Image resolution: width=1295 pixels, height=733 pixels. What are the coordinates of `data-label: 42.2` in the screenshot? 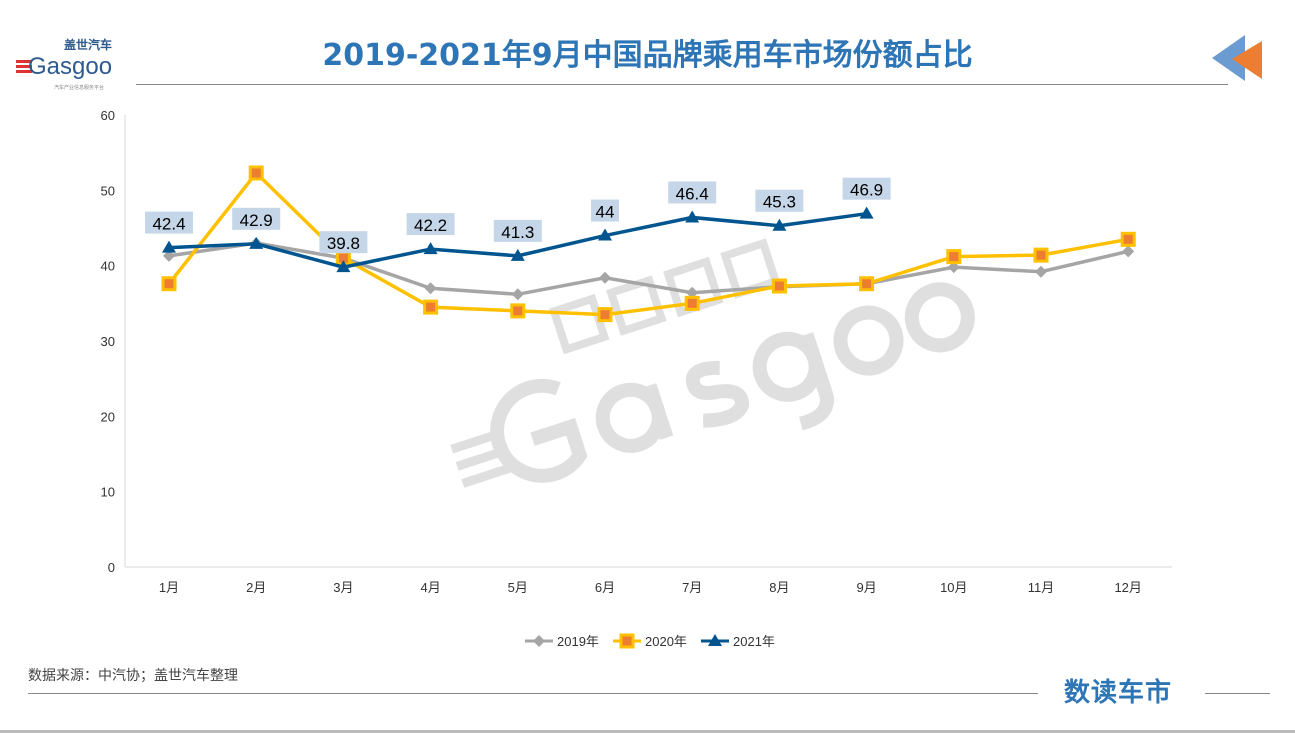 It's located at (430, 225).